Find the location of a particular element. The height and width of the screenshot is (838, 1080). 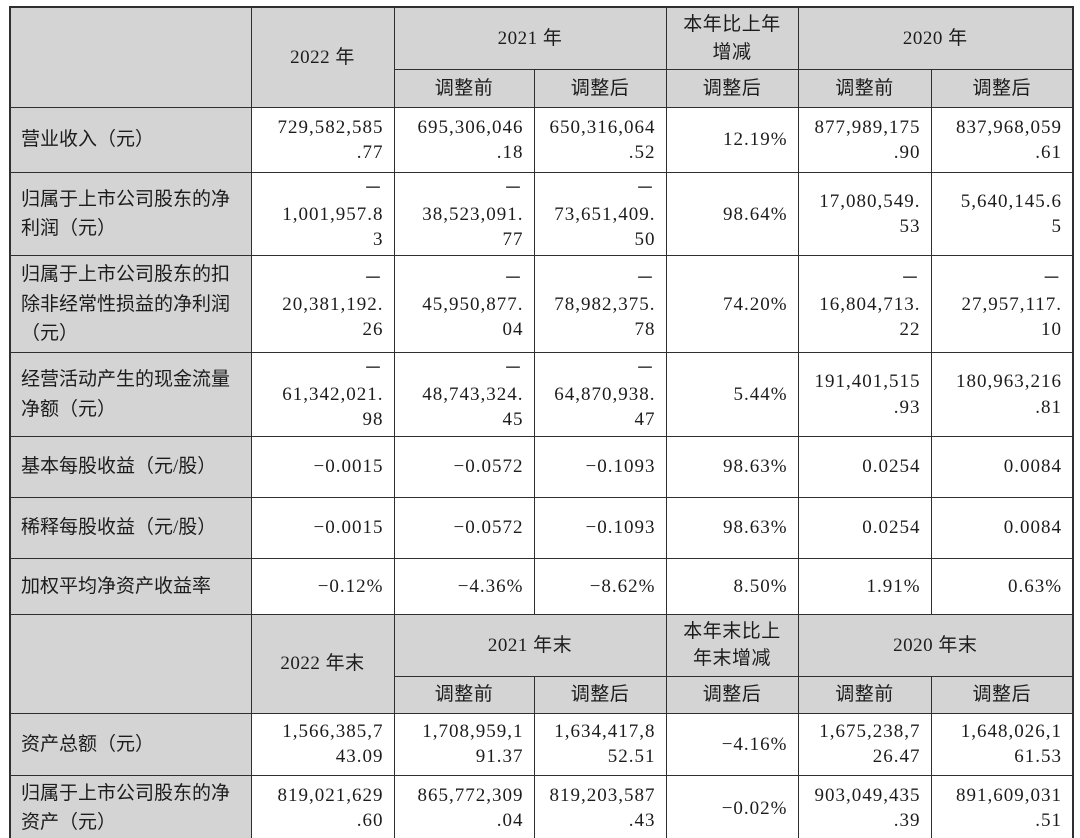

cell-2020-post: 891,609,031 .51 is located at coordinates (1002, 806).